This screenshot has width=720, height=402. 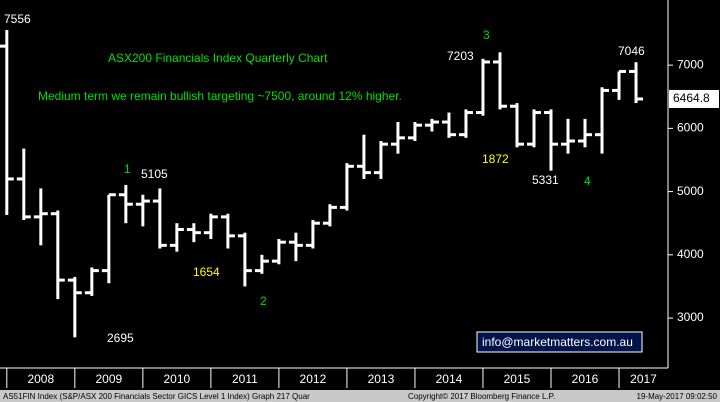 I want to click on last-price: 6464.8, so click(x=691, y=98).